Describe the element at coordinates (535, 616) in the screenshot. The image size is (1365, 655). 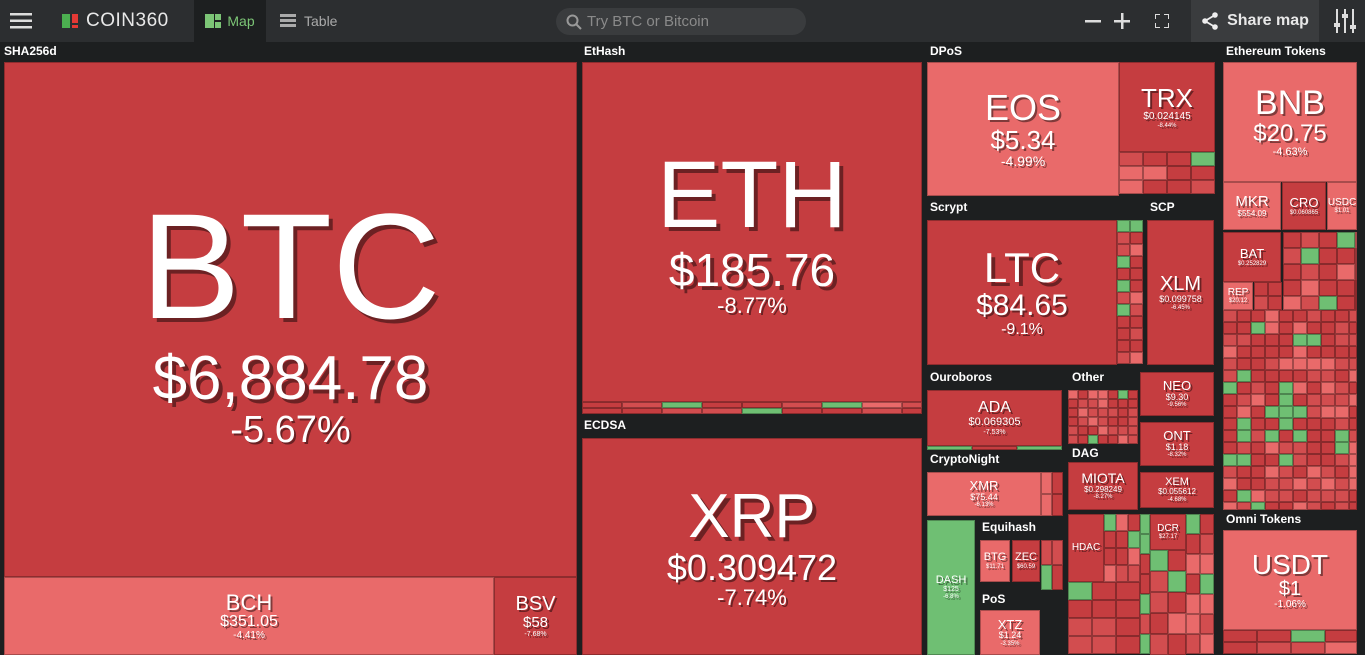
I see `coin-tile: BSV $58 -7.68%` at that location.